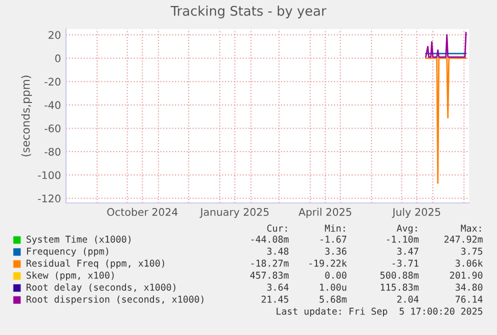 This screenshot has height=335, width=497. I want to click on legend-label: Frequency (ppm), so click(67, 252).